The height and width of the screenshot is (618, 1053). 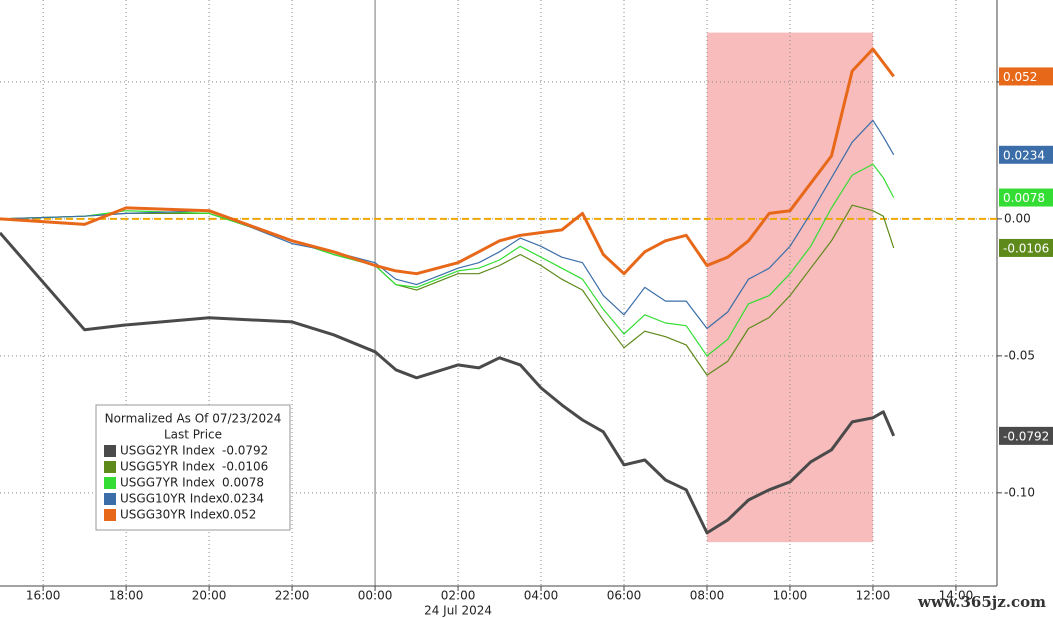 I want to click on x-tick-label: 16:00, so click(x=43, y=596).